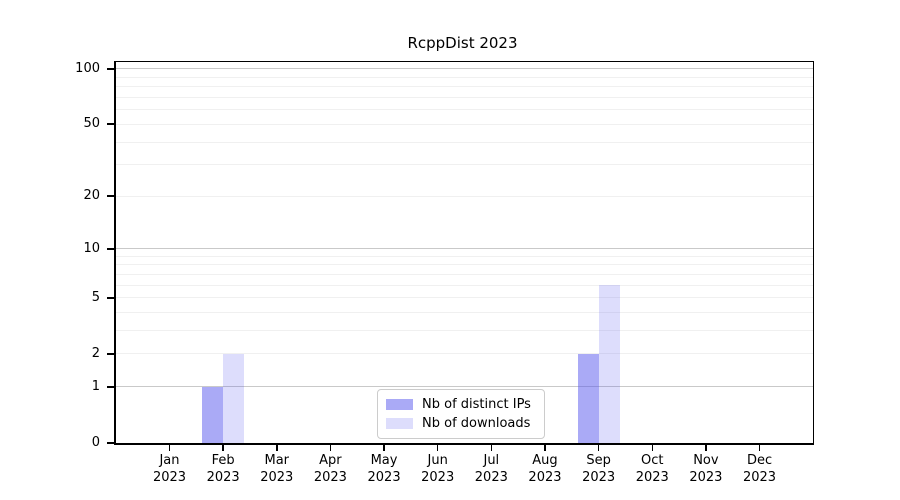 The image size is (900, 500). Describe the element at coordinates (438, 469) in the screenshot. I see `x-tick-label: Jun 2023` at that location.